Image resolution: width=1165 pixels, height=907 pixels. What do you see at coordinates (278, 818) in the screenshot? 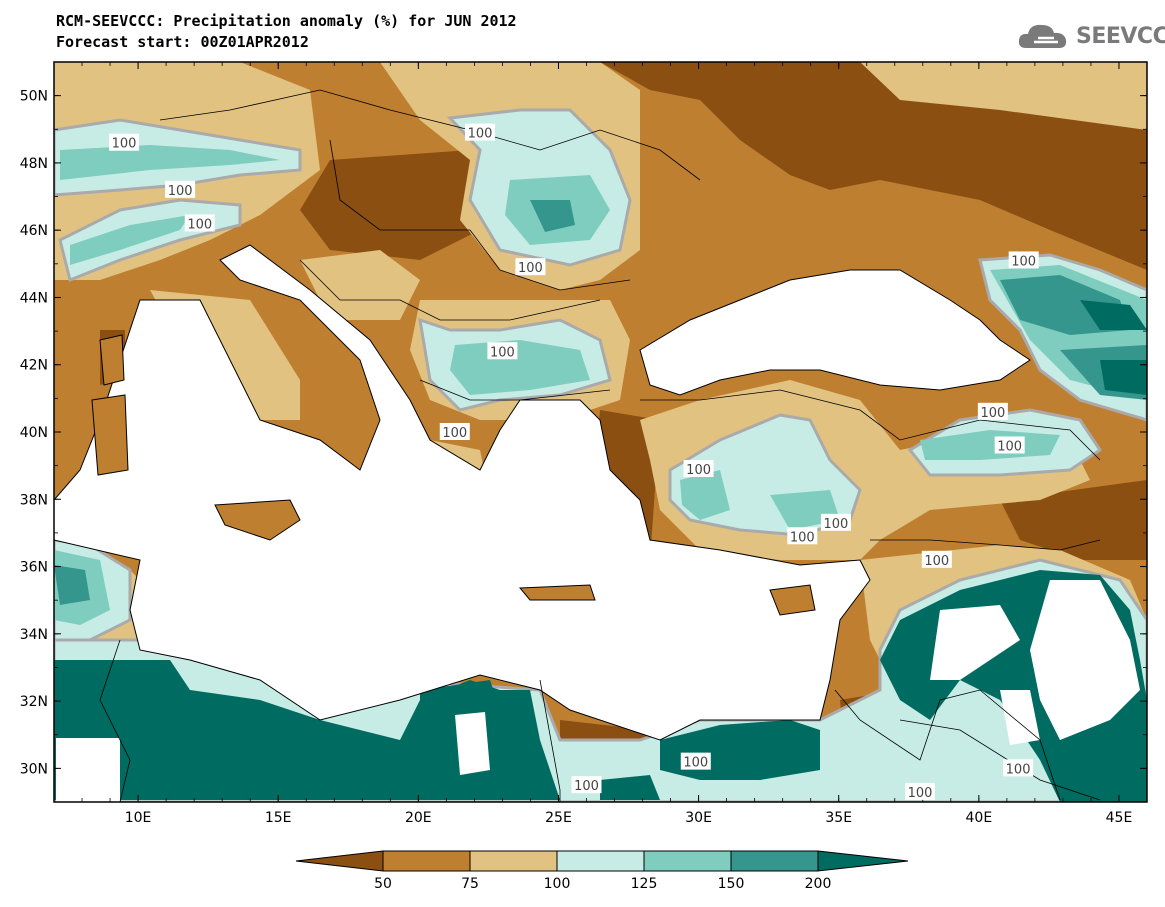
I see `lon-label: 15E` at bounding box center [278, 818].